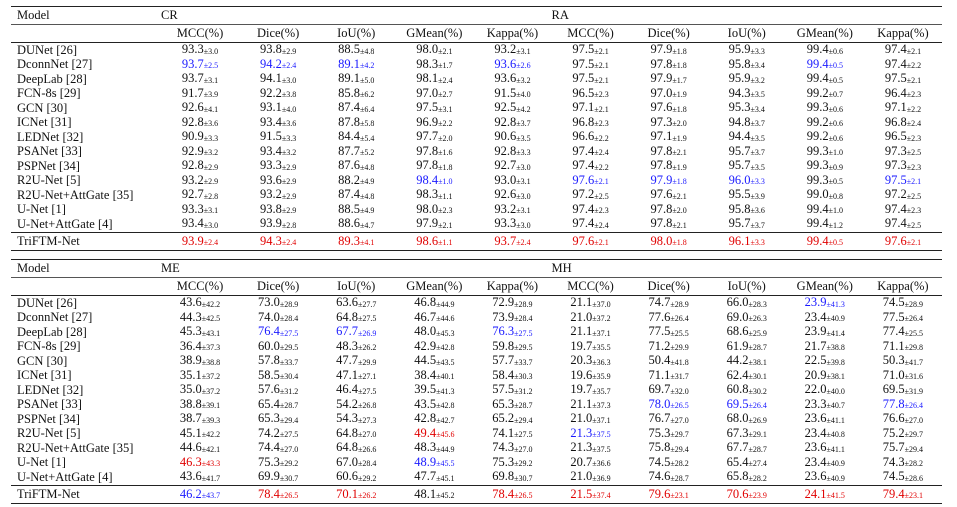 The height and width of the screenshot is (507, 957). Describe the element at coordinates (434, 123) in the screenshot. I see `metric-value: 96.9±2.2` at that location.